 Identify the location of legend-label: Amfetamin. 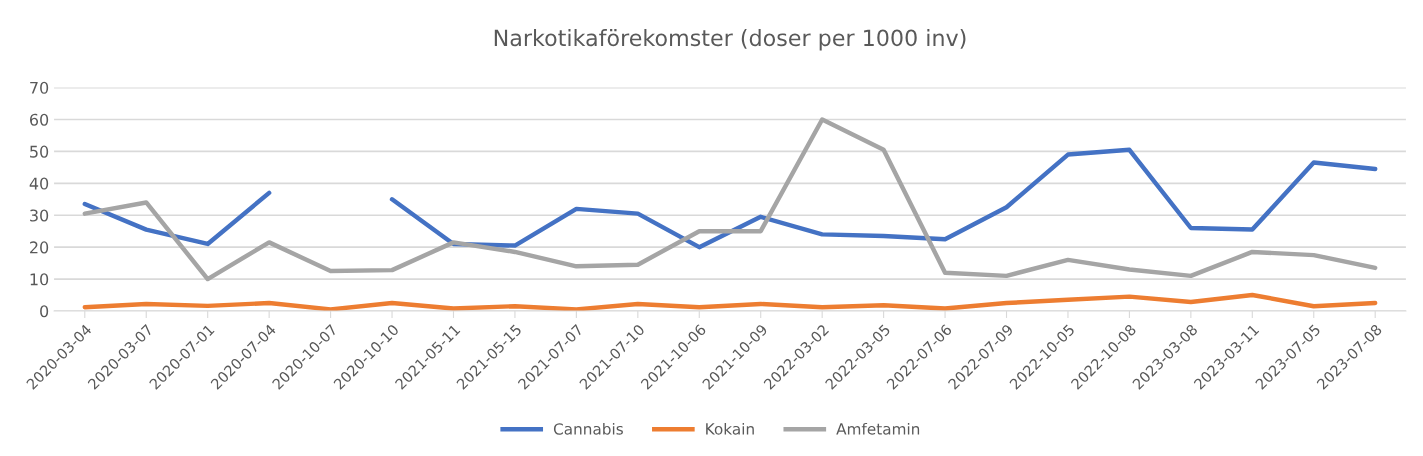
(878, 428).